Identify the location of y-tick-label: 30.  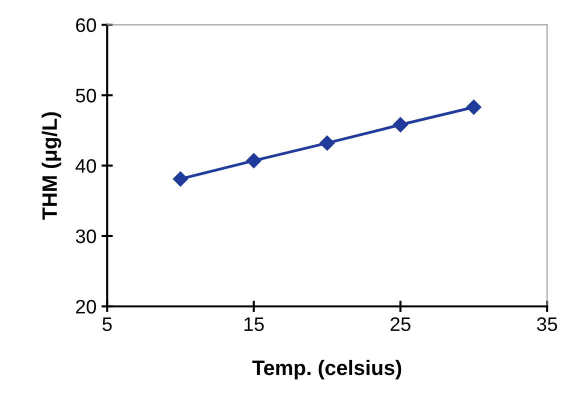
(86, 236).